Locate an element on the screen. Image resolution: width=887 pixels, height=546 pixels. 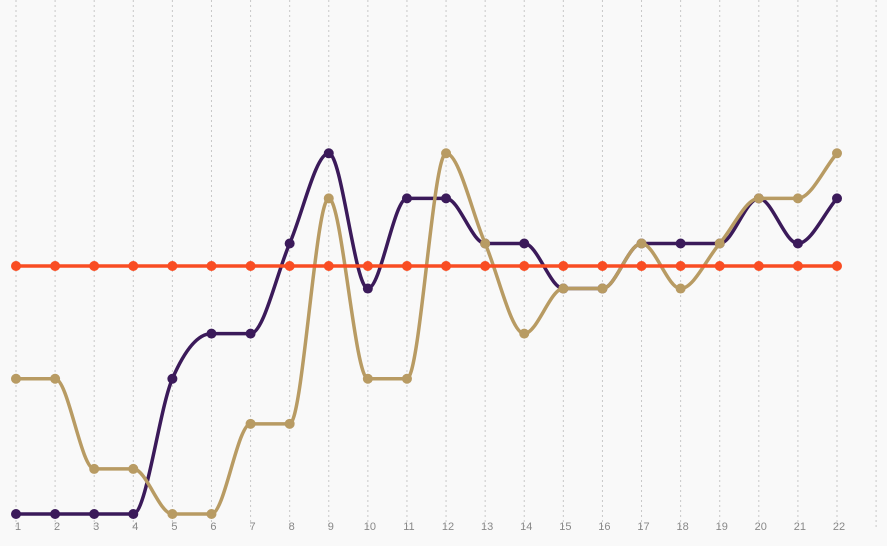
x-tick-label: 2 is located at coordinates (57, 527).